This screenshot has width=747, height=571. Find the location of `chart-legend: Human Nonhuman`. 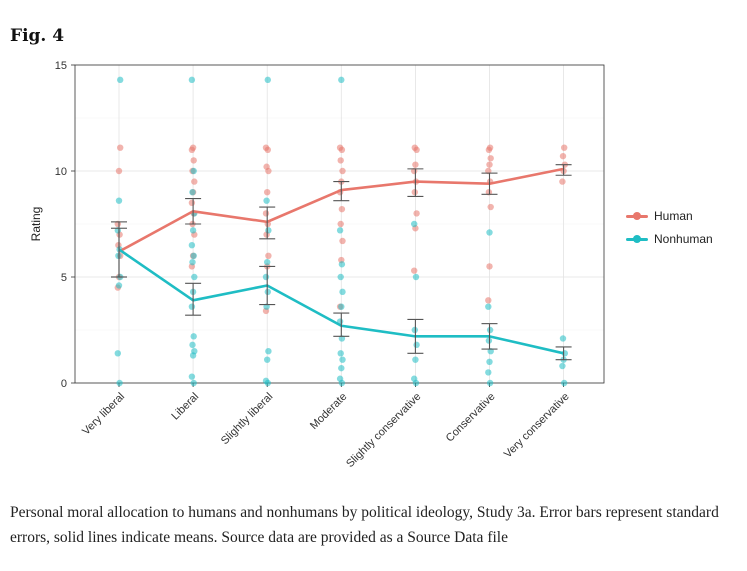

chart-legend: Human Nonhuman is located at coordinates (669, 227).